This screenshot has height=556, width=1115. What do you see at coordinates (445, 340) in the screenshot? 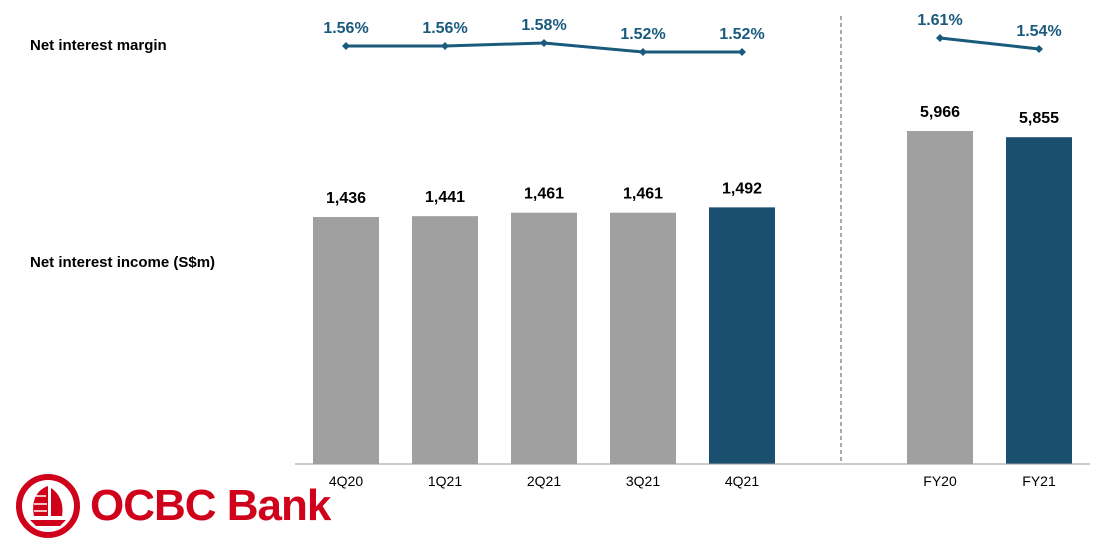
I see `bar-1q21` at bounding box center [445, 340].